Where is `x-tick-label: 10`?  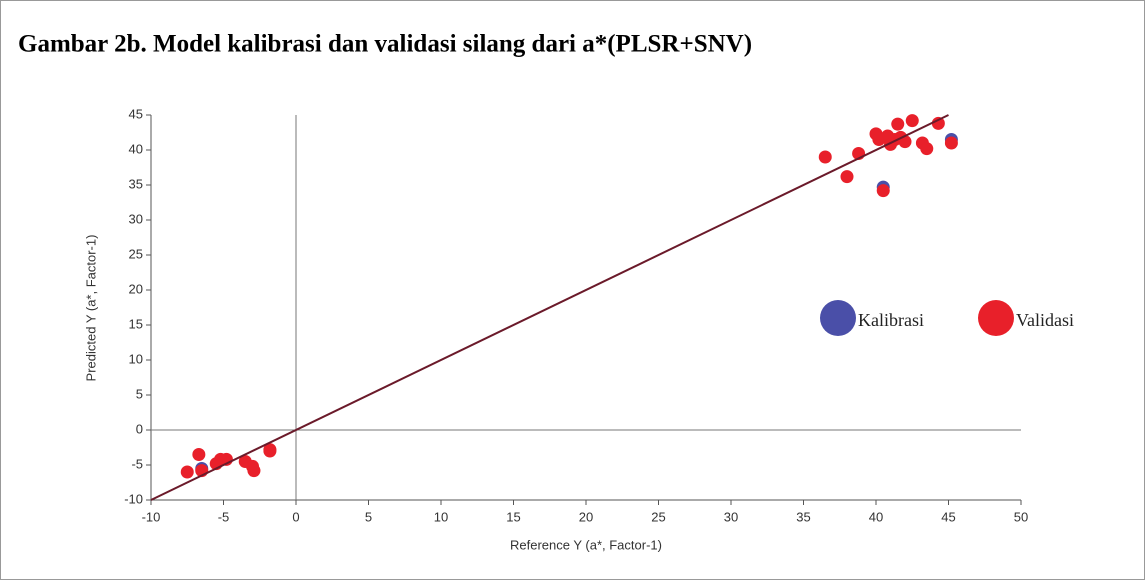
x-tick-label: 10 is located at coordinates (441, 516).